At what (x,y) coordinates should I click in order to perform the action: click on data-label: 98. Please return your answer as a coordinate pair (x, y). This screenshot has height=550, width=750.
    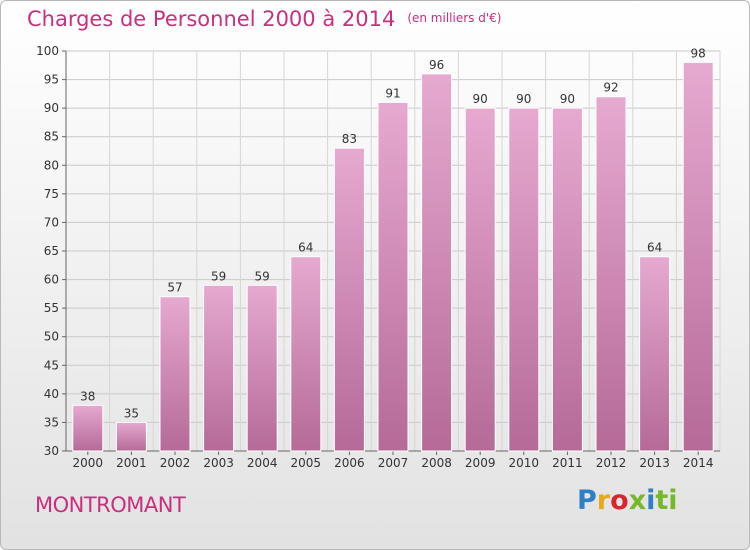
    Looking at the image, I should click on (698, 53).